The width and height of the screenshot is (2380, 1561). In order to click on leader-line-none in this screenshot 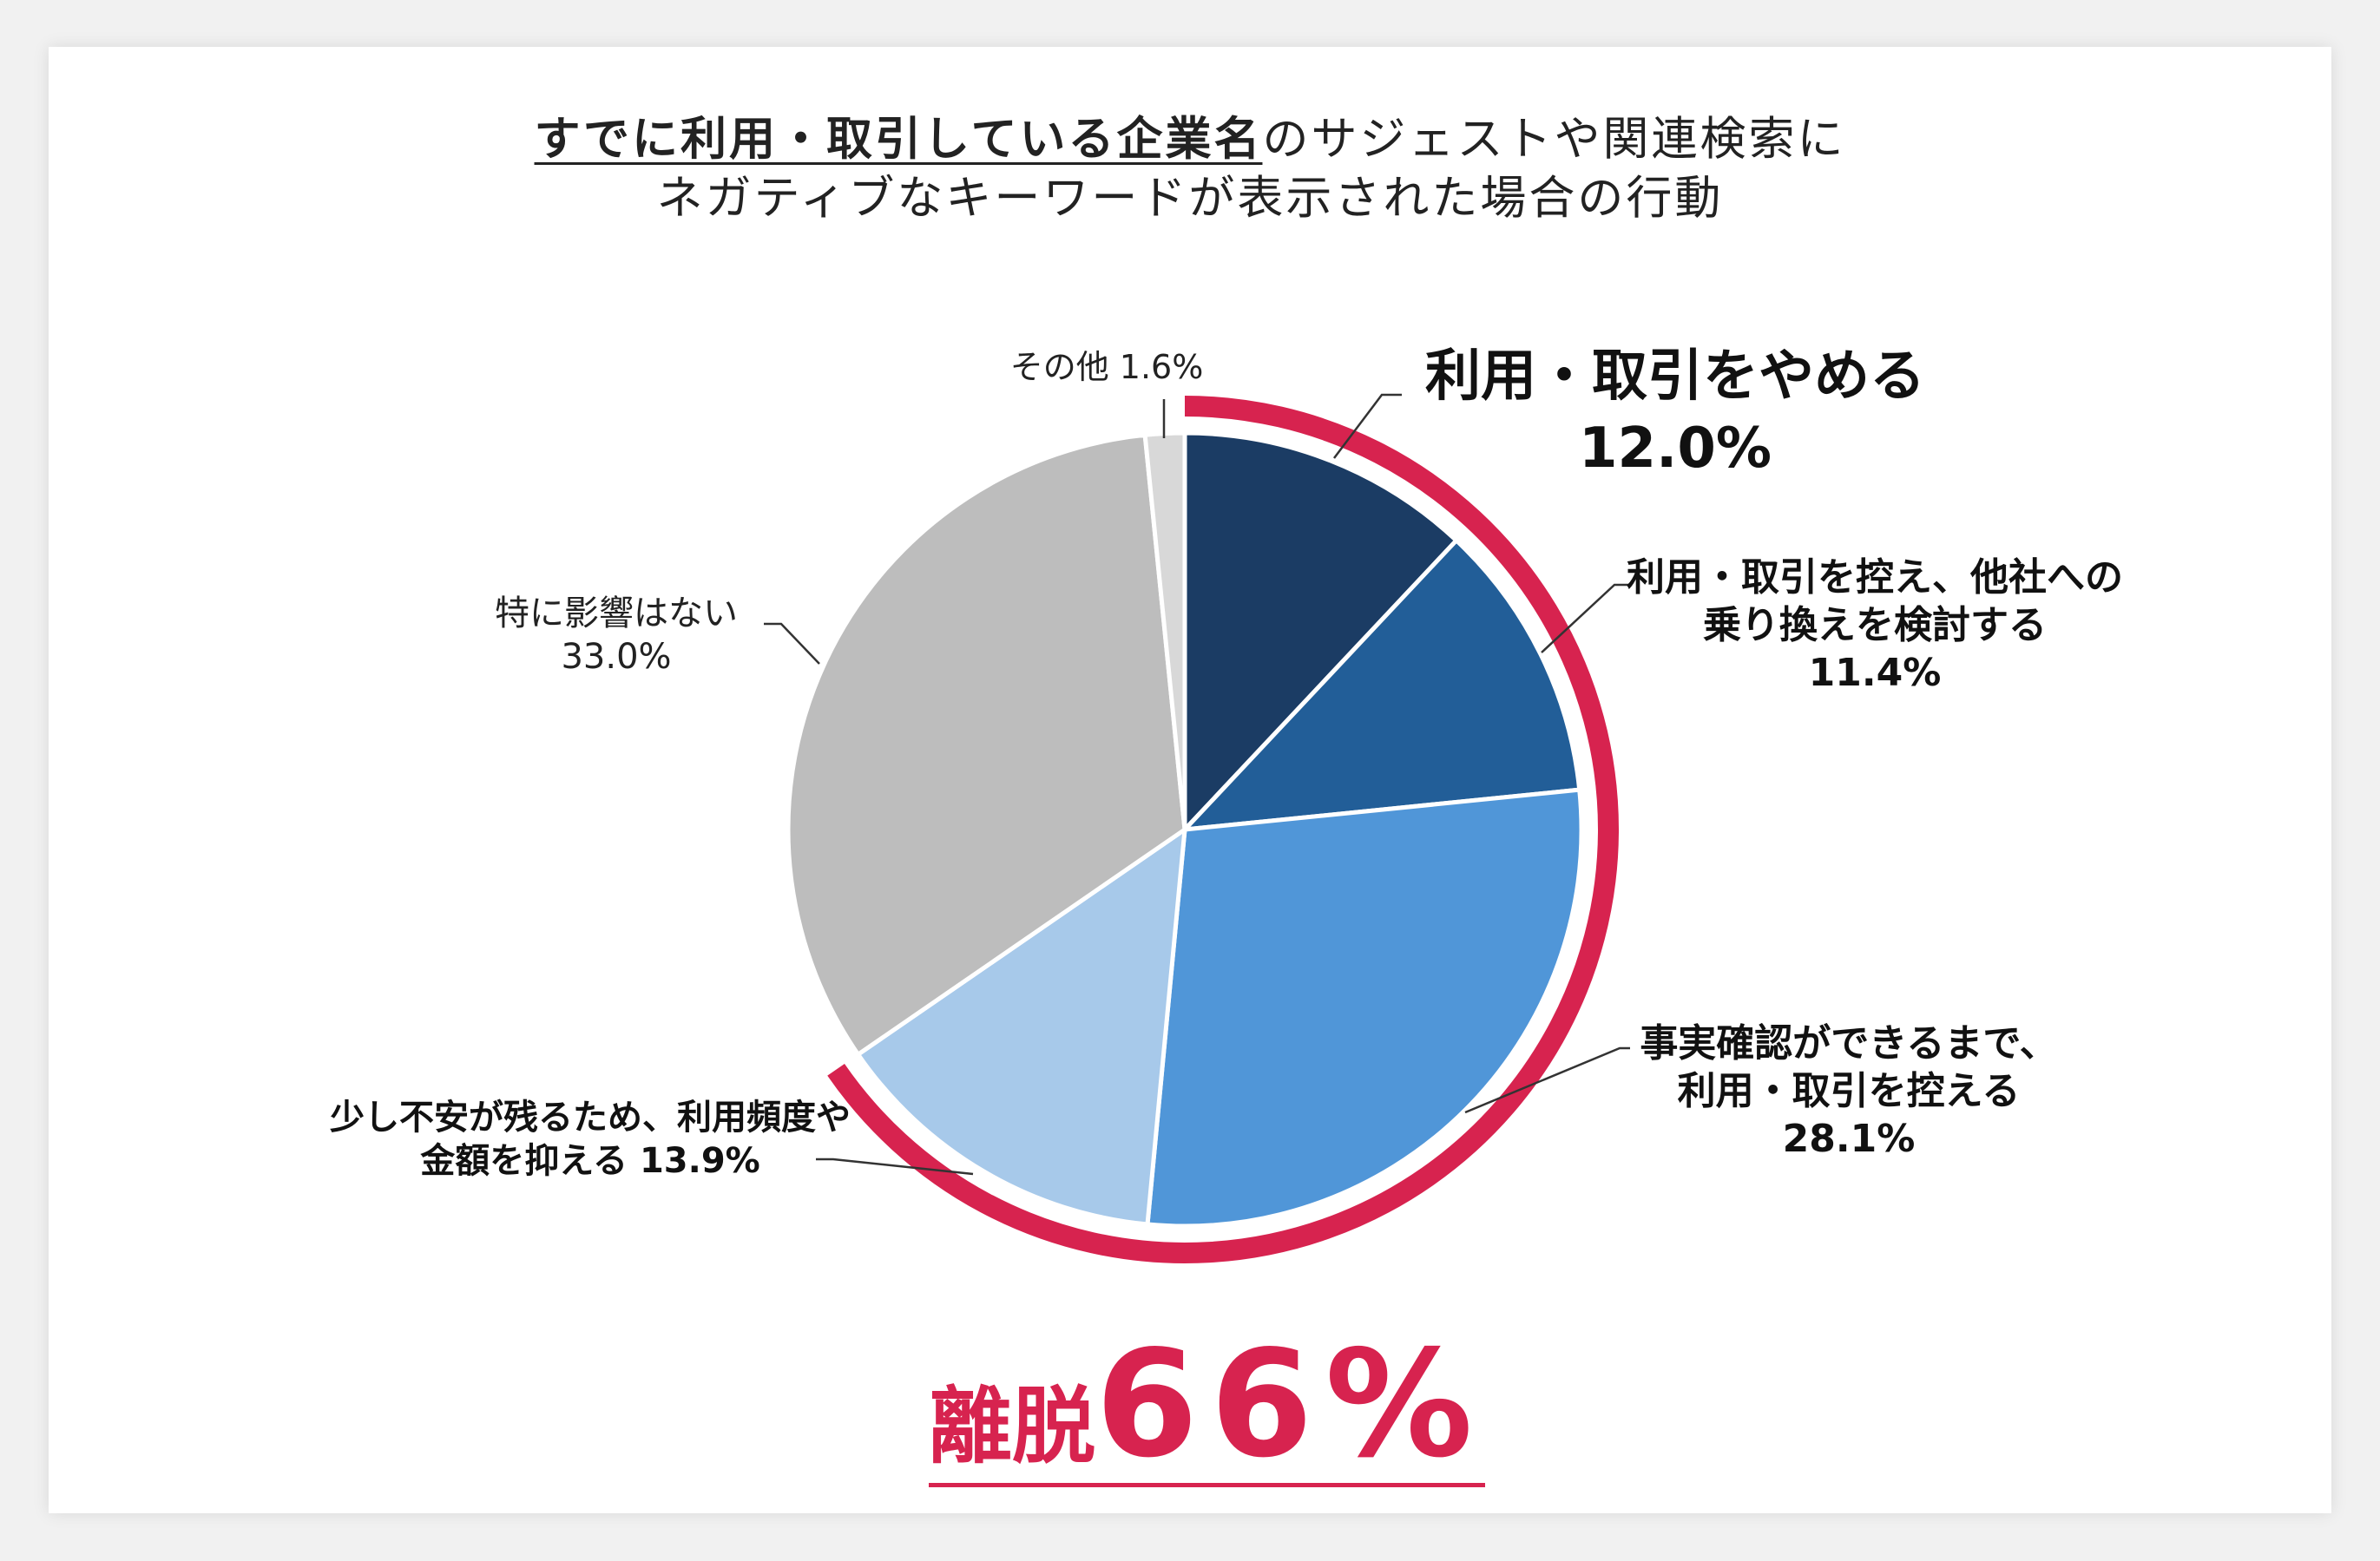, I will do `click(792, 643)`.